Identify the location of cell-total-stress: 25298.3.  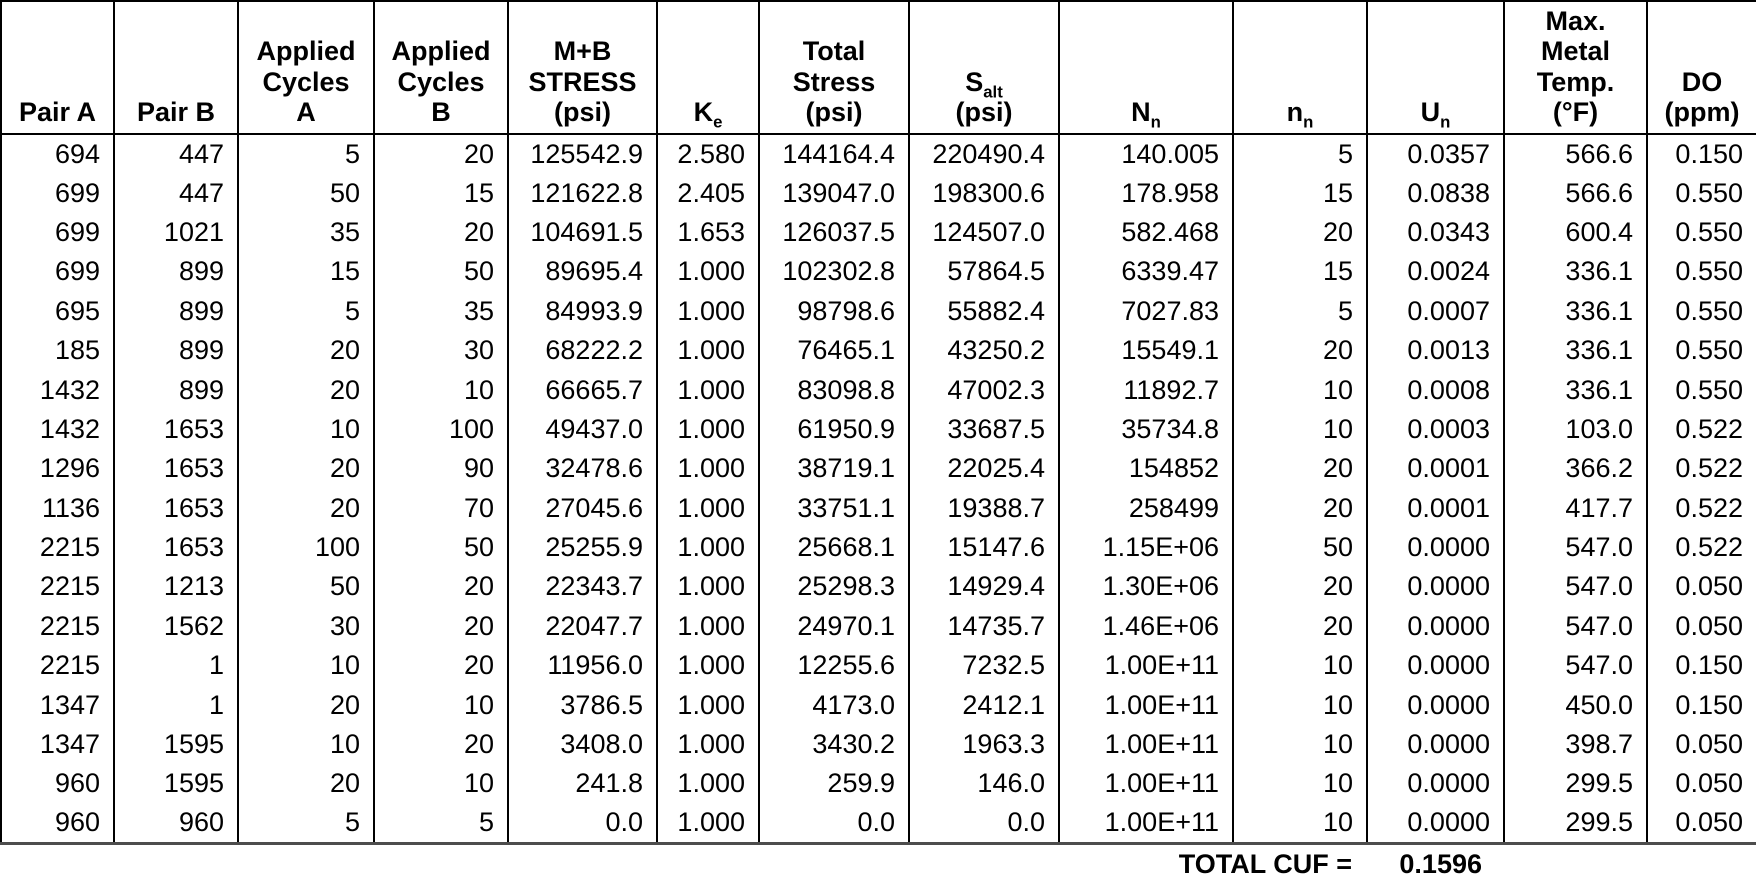
(834, 587).